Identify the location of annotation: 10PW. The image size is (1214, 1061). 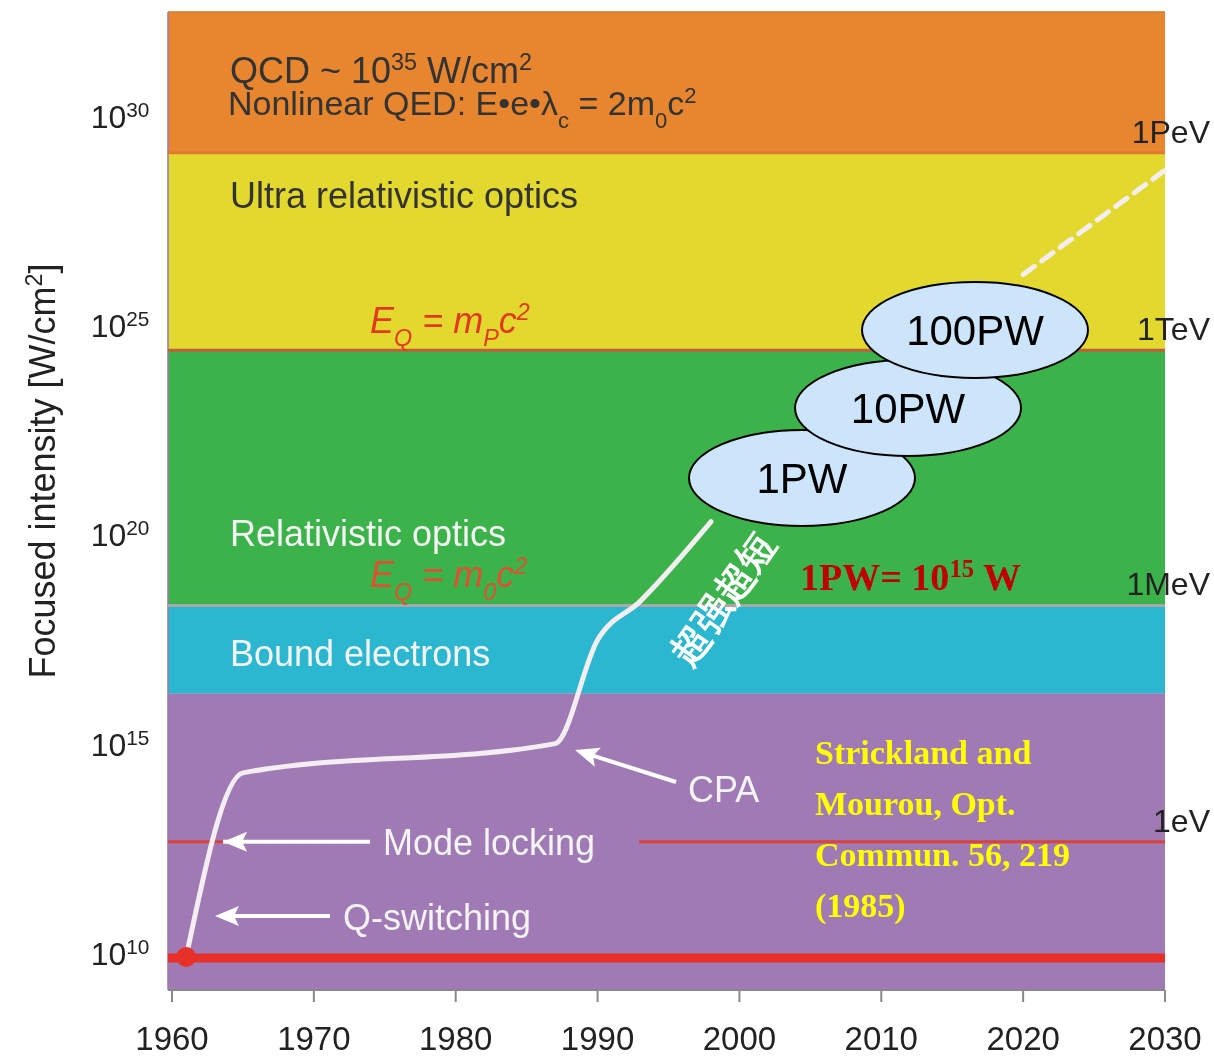
(908, 408).